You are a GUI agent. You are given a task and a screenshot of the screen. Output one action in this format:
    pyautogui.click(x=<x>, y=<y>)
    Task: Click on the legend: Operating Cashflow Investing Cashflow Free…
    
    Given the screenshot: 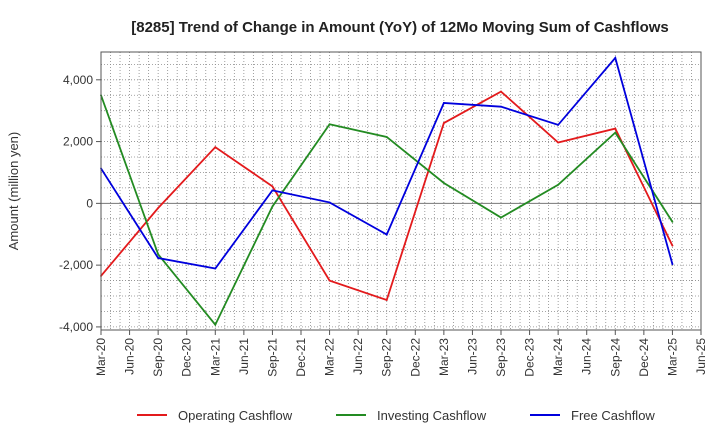 What is the action you would take?
    pyautogui.click(x=396, y=415)
    